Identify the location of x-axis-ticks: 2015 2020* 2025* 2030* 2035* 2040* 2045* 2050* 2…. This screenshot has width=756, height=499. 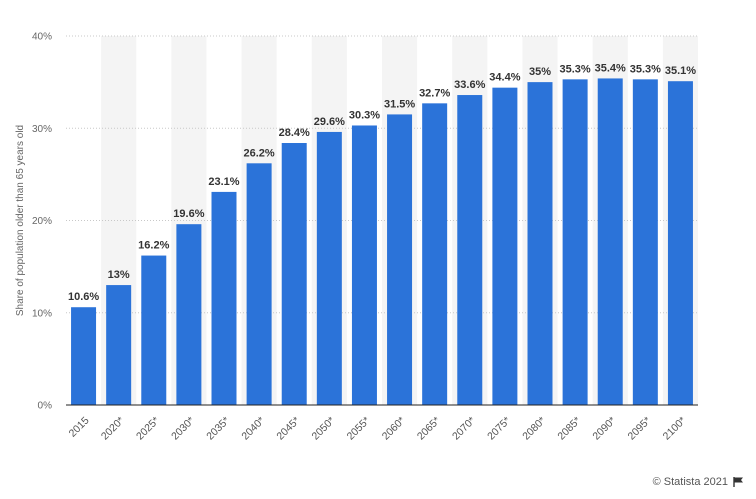
(378, 429).